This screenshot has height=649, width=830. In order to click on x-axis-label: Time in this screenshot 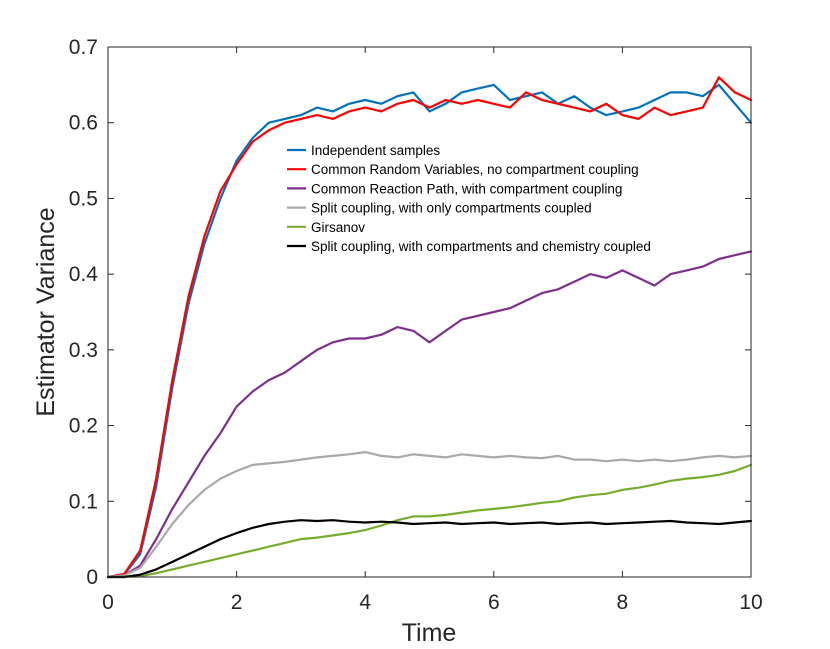, I will do `click(429, 633)`.